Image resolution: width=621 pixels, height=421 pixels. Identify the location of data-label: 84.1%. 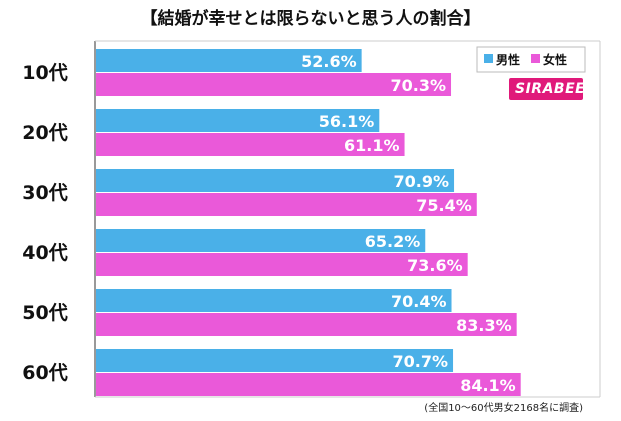
(488, 385).